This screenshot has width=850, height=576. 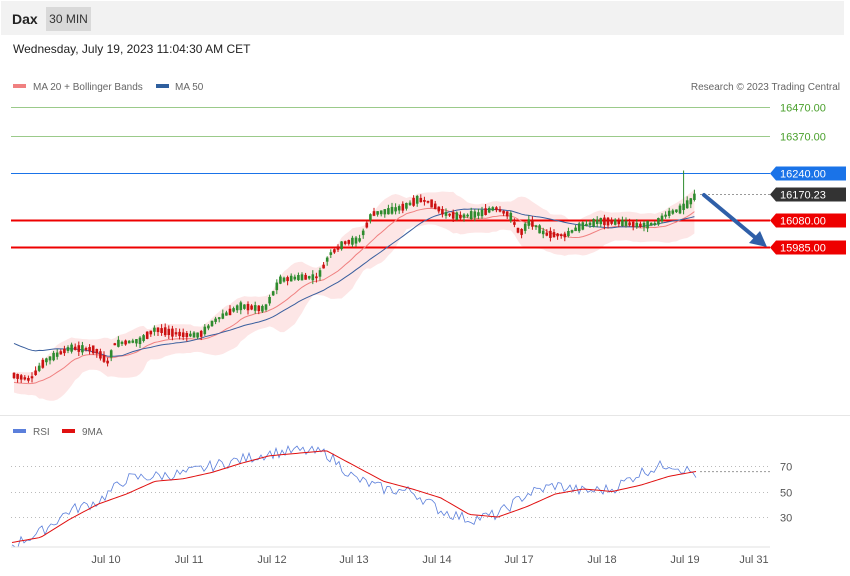 What do you see at coordinates (422, 18) in the screenshot?
I see `header-bar: Dax 30 MIN` at bounding box center [422, 18].